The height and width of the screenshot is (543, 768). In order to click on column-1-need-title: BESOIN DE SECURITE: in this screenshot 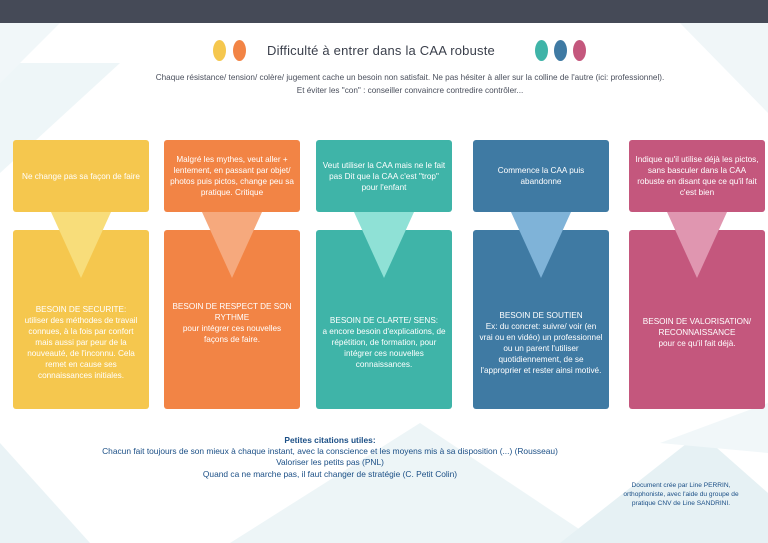, I will do `click(81, 309)`.